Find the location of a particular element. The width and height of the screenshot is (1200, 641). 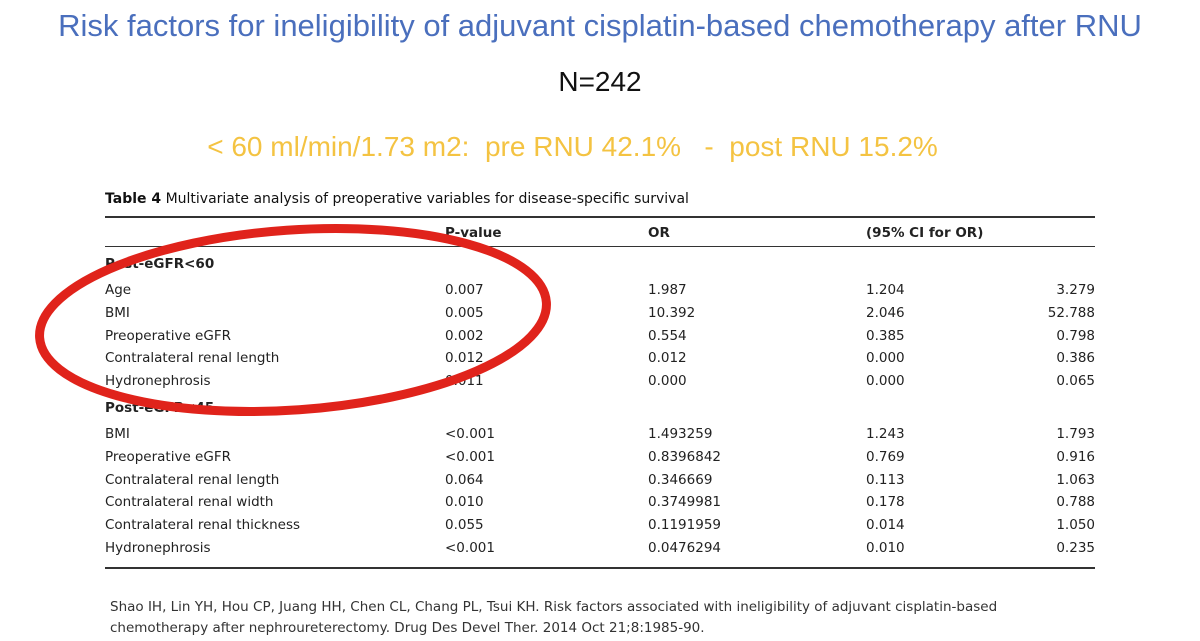

table-cell: 0.916 is located at coordinates (1075, 456).